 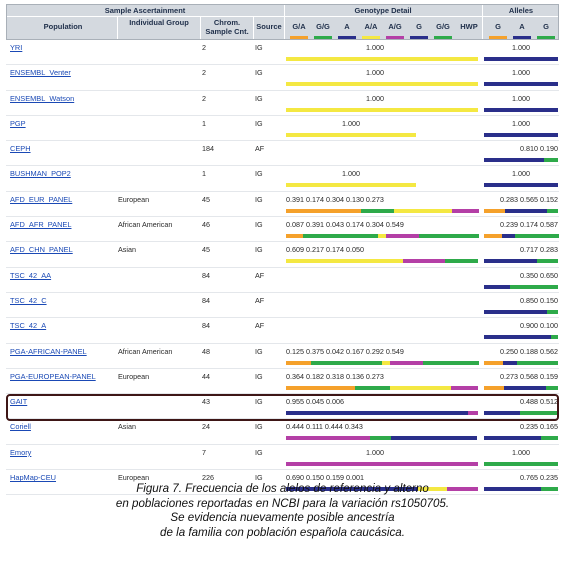 I want to click on population-link: YRI, so click(x=16, y=47).